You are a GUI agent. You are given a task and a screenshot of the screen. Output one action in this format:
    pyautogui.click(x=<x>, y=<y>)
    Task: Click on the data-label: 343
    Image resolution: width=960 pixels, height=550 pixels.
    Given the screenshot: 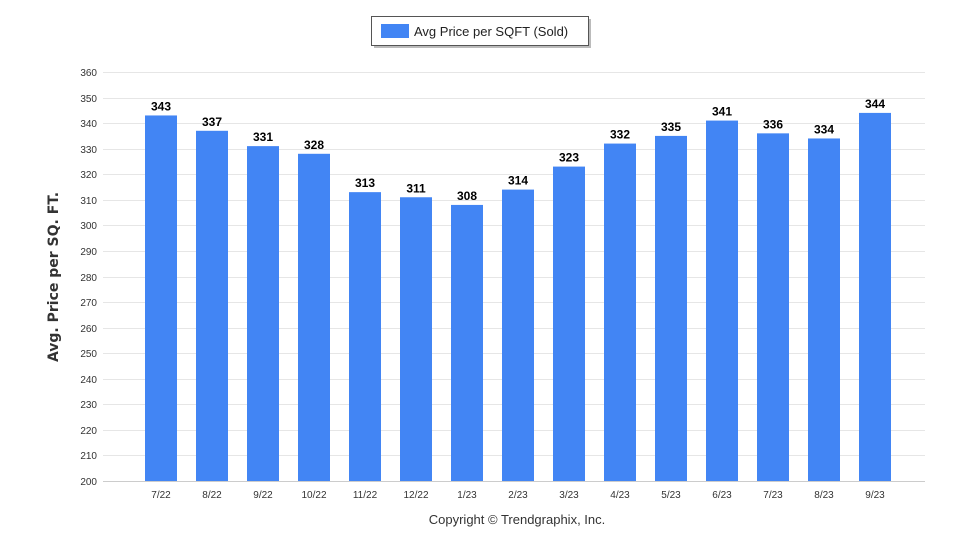 What is the action you would take?
    pyautogui.click(x=161, y=106)
    